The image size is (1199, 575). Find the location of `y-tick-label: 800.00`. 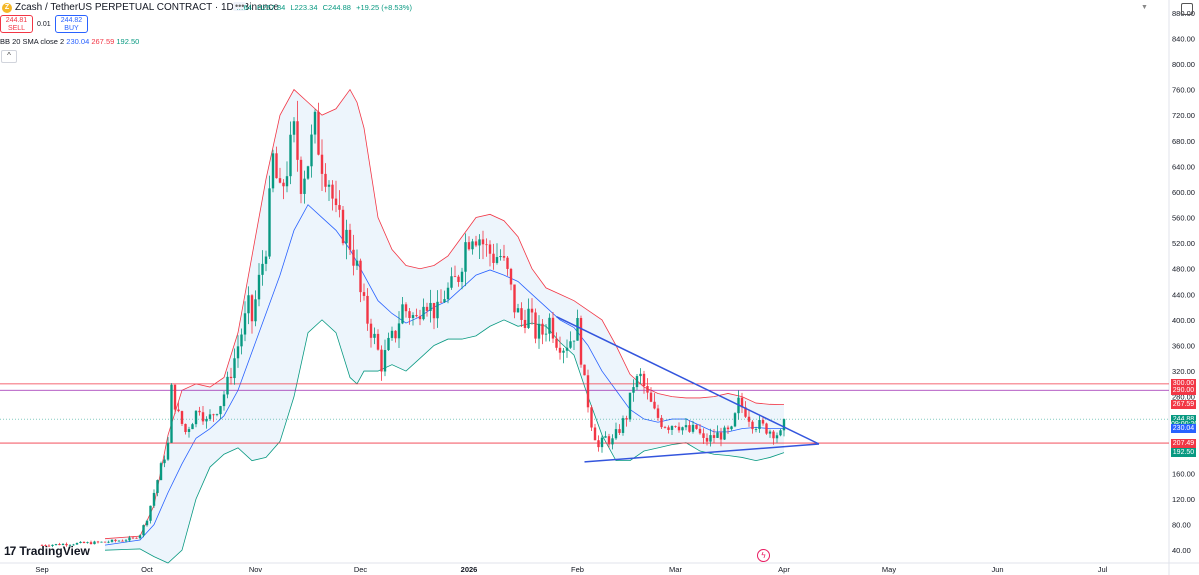

y-tick-label: 800.00 is located at coordinates (1183, 64).